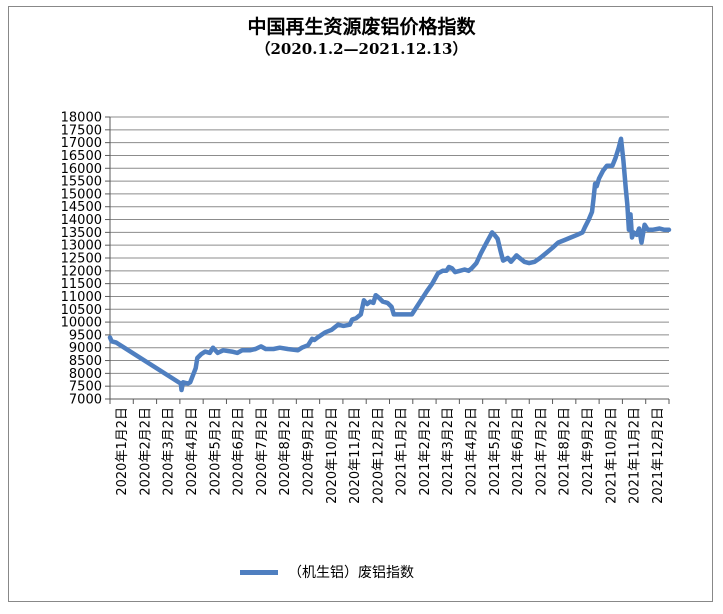 This screenshot has height=614, width=723. What do you see at coordinates (495, 451) in the screenshot?
I see `x-tick-label: 2021年5月2日` at bounding box center [495, 451].